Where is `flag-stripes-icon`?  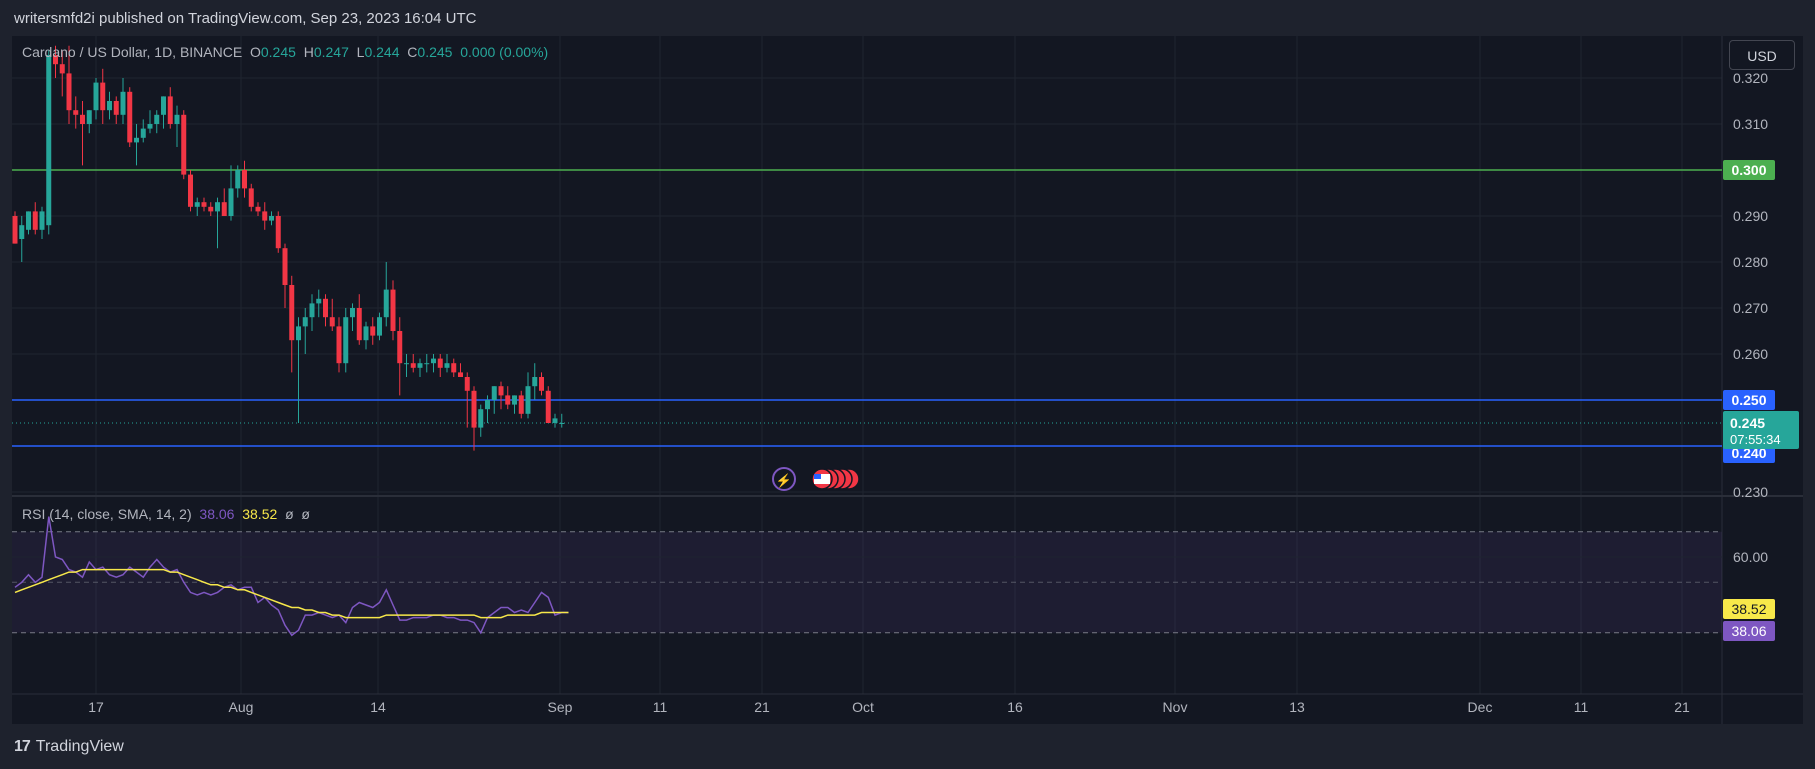
flag-stripes-icon is located at coordinates (822, 479).